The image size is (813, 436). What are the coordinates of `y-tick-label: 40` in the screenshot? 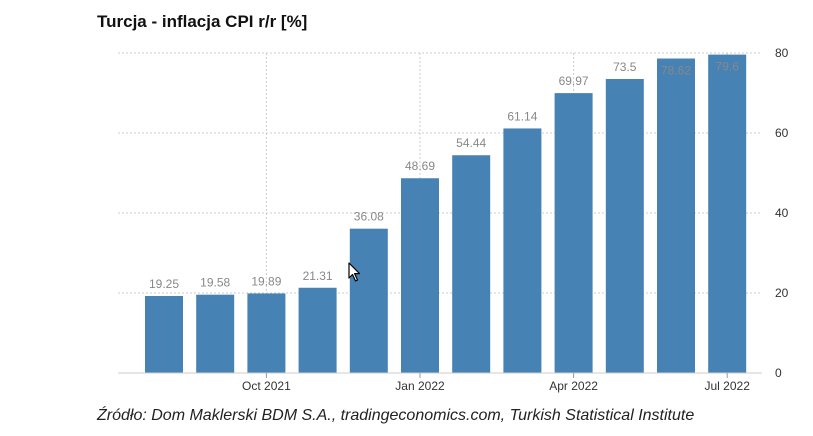 It's located at (782, 213).